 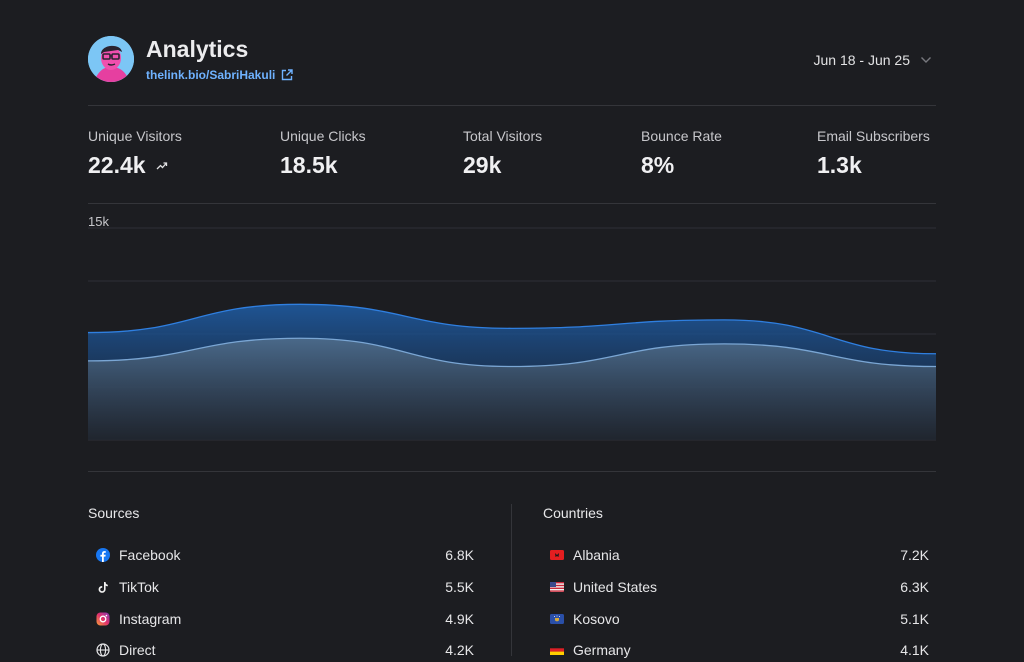 I want to click on germany-flag-icon, so click(x=557, y=650).